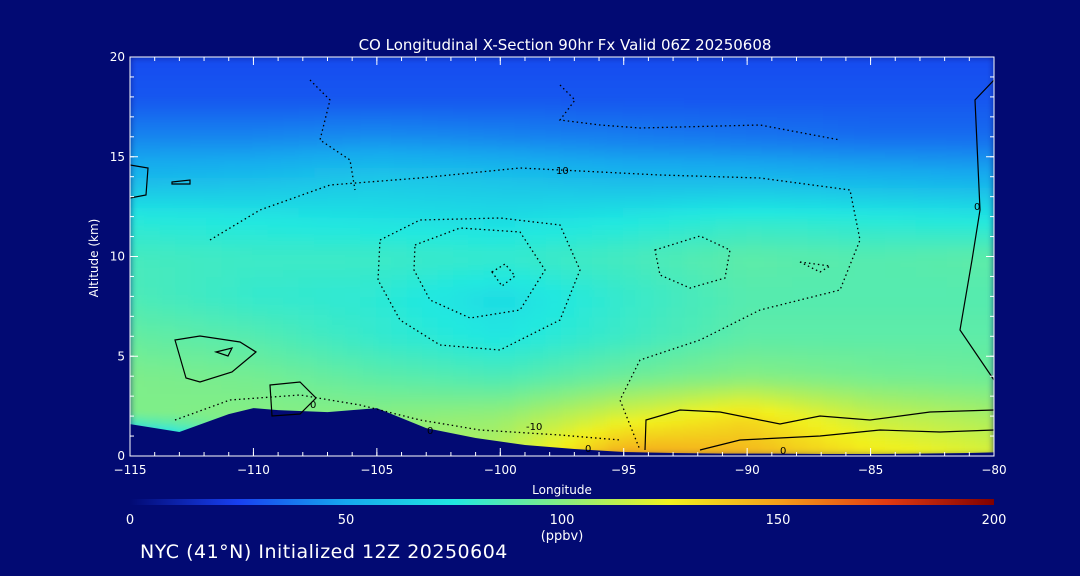  I want to click on contour-label-0-c: 0, so click(588, 449).